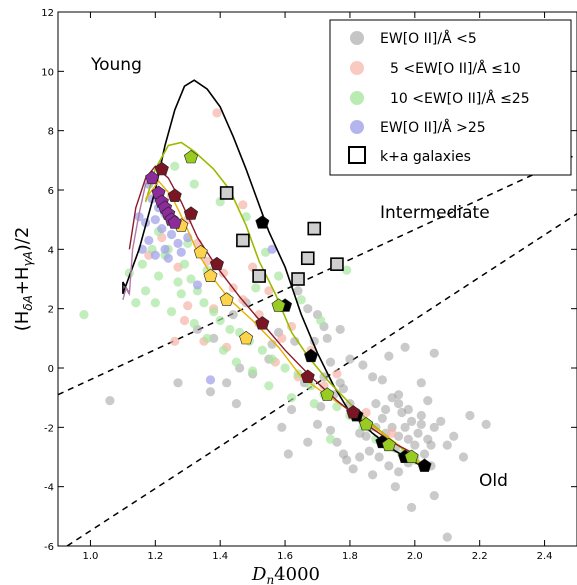 Image resolution: width=577 pixels, height=585 pixels. I want to click on y-tick-label: -2, so click(49, 428).